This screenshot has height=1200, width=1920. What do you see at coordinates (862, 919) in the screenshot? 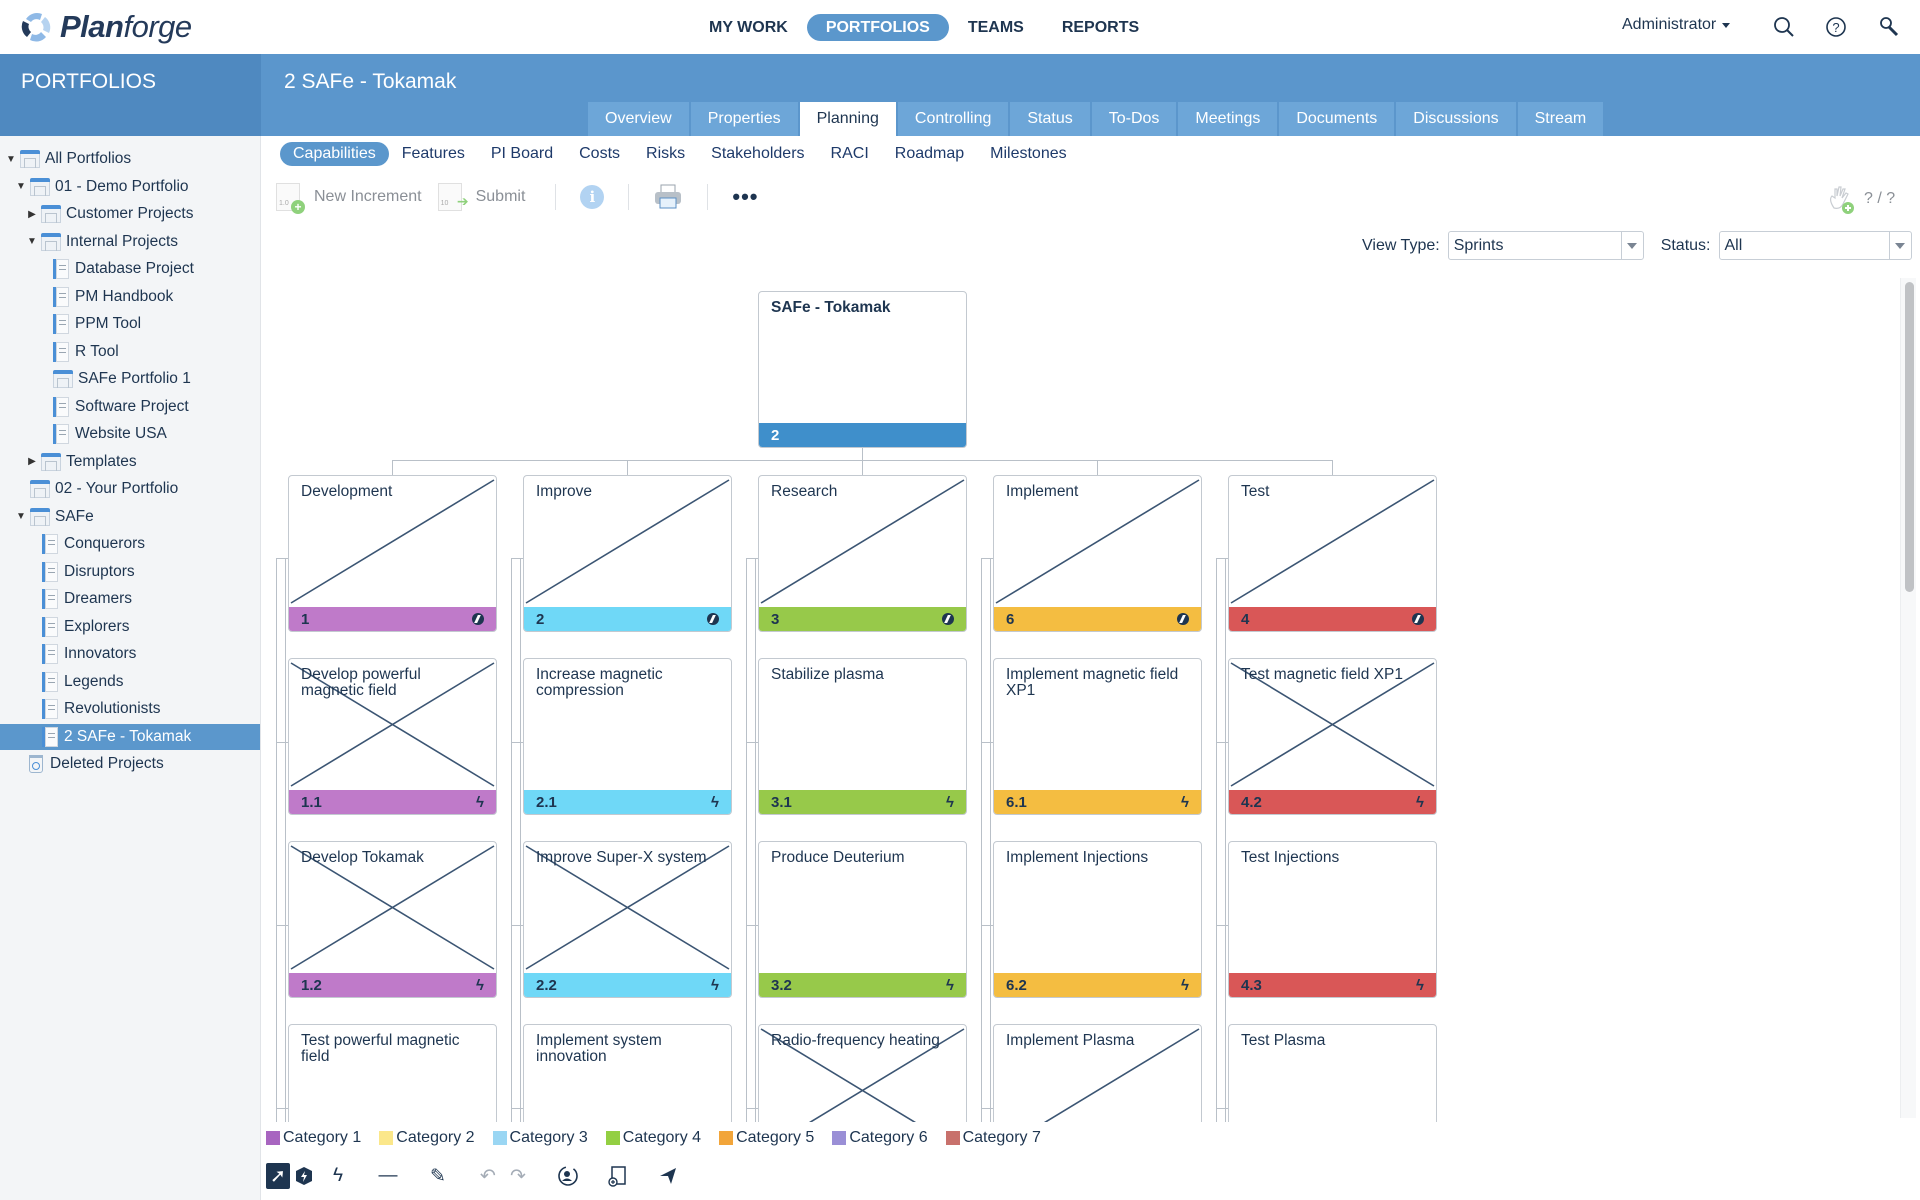
I see `capability-card: Produce Deuterium 3.2 ϟ` at bounding box center [862, 919].